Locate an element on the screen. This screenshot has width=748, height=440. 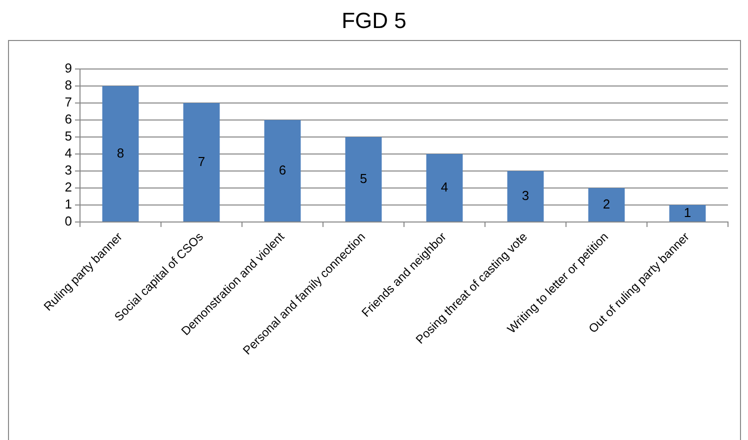
data-label: 6 is located at coordinates (282, 170).